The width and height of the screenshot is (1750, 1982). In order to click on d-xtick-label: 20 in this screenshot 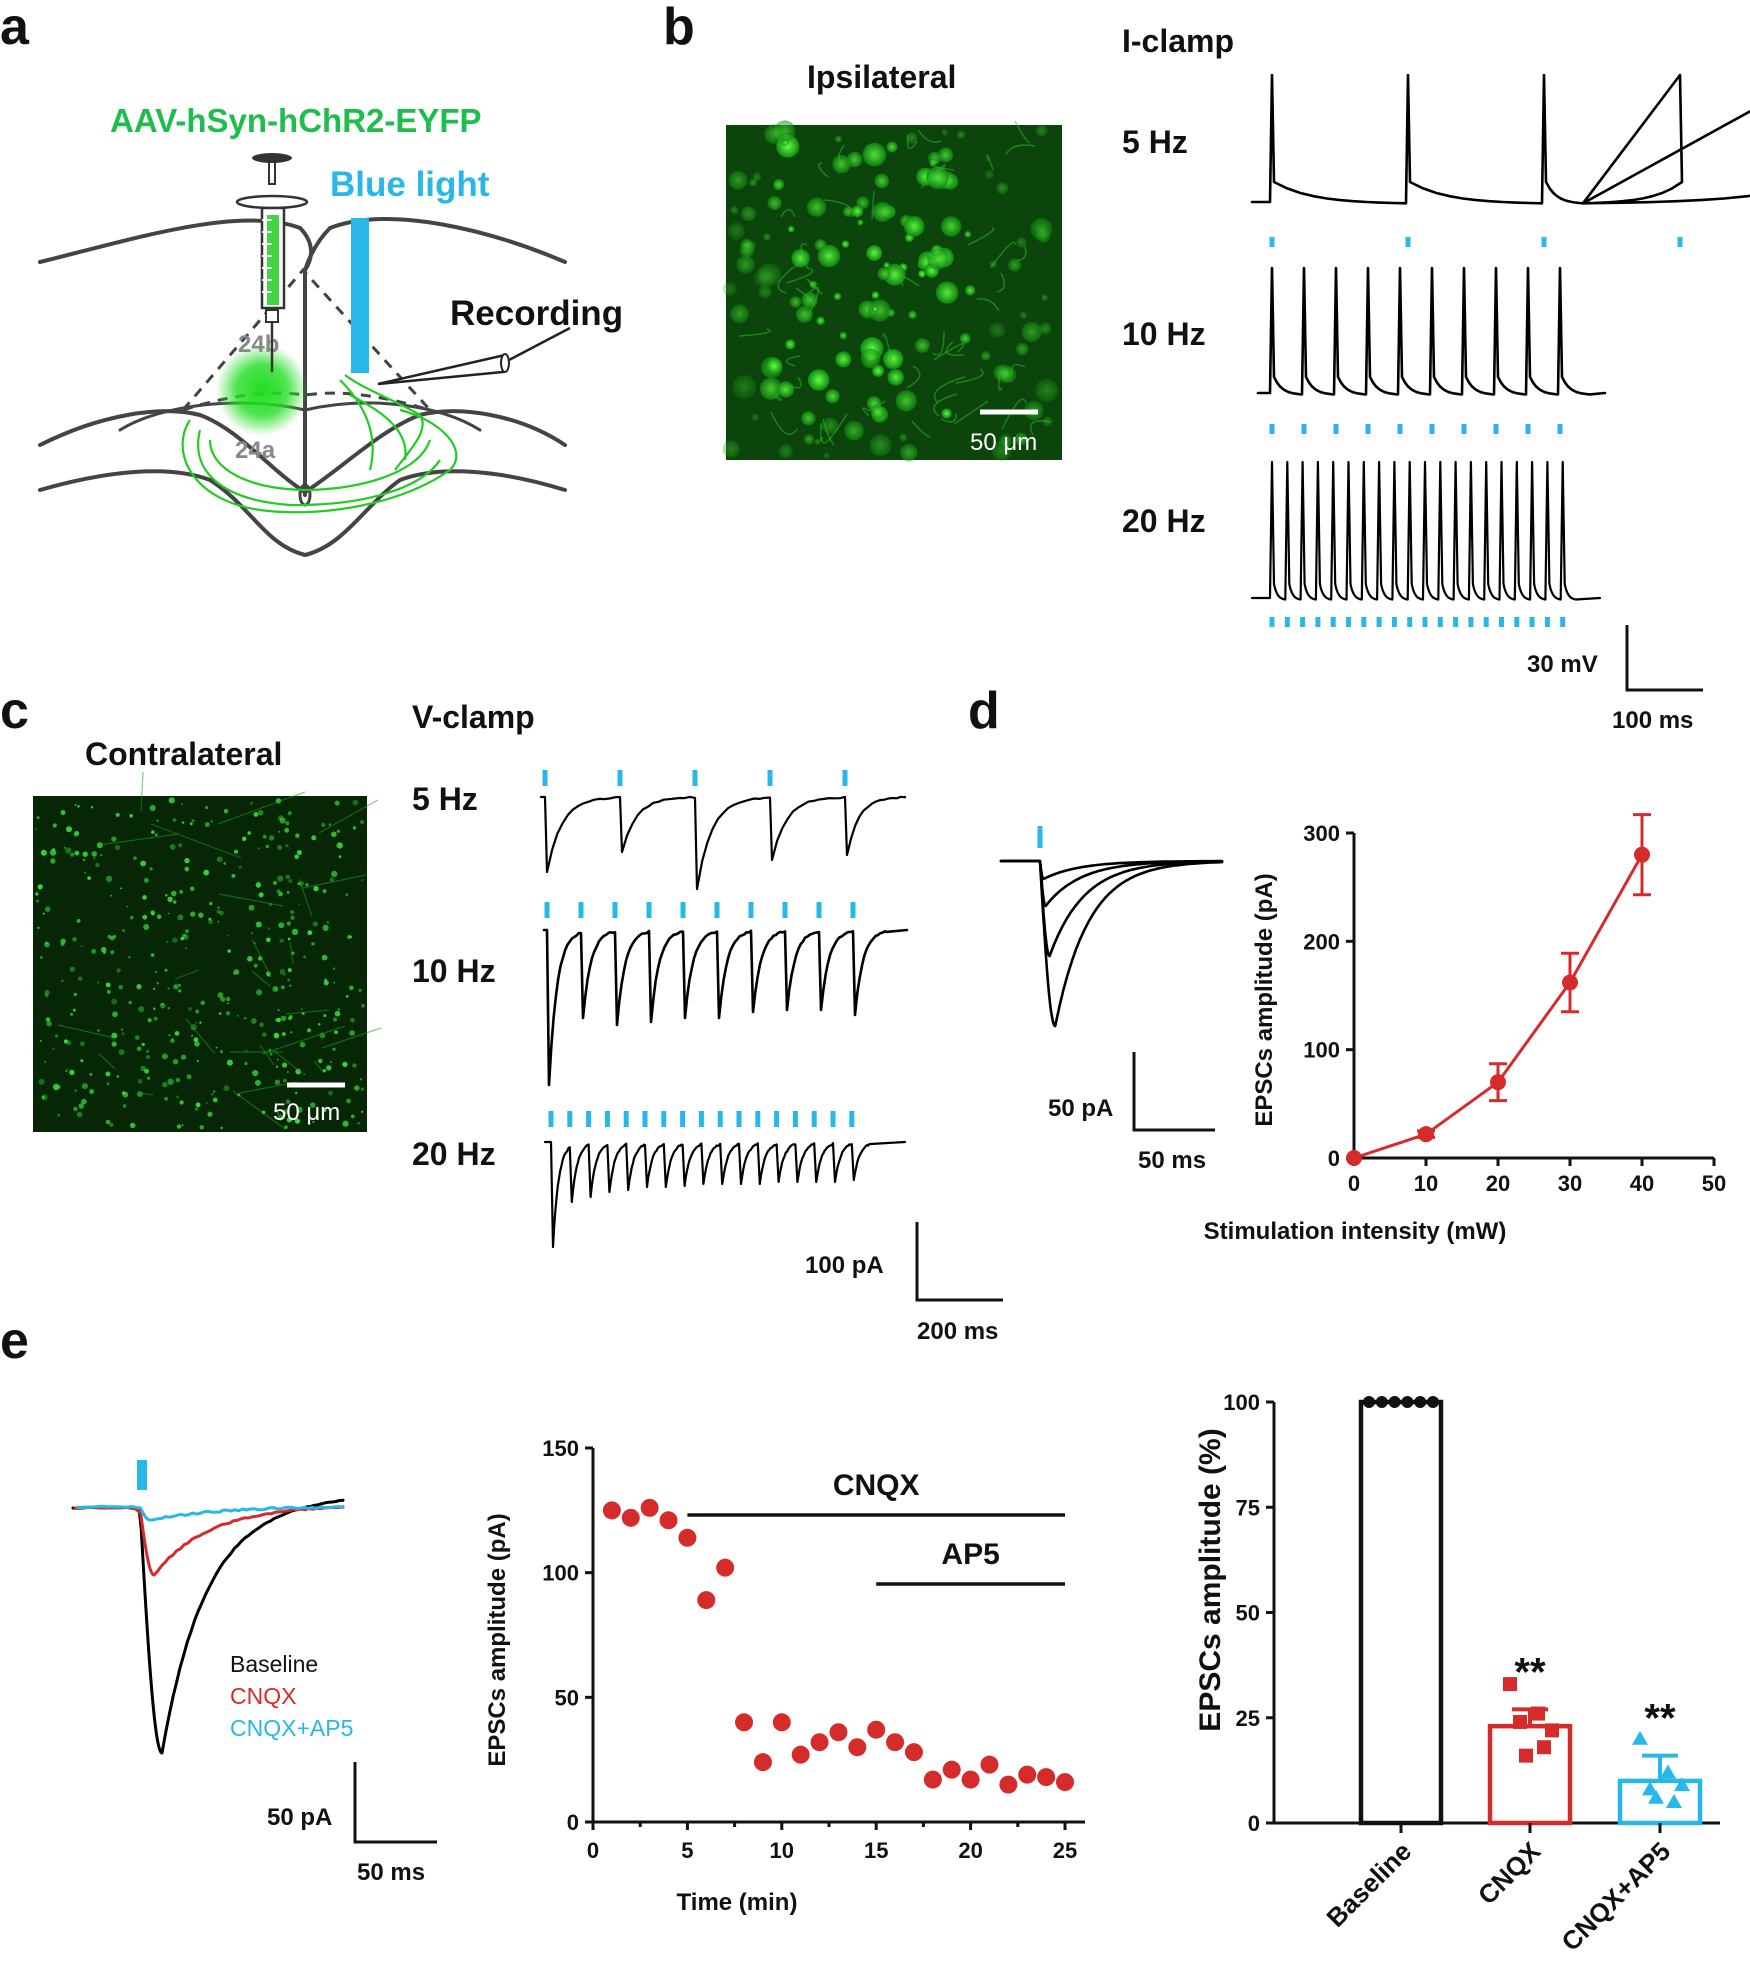, I will do `click(1498, 1183)`.